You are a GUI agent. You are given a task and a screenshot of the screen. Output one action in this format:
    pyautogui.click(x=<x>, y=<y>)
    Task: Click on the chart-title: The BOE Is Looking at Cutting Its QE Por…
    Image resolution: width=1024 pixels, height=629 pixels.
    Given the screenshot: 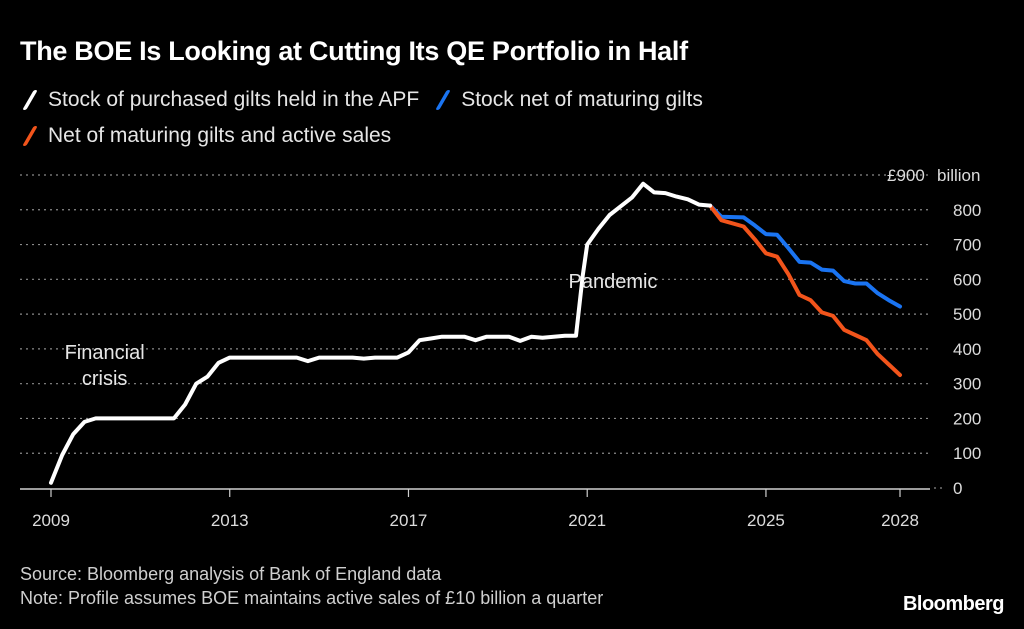 What is the action you would take?
    pyautogui.click(x=354, y=51)
    